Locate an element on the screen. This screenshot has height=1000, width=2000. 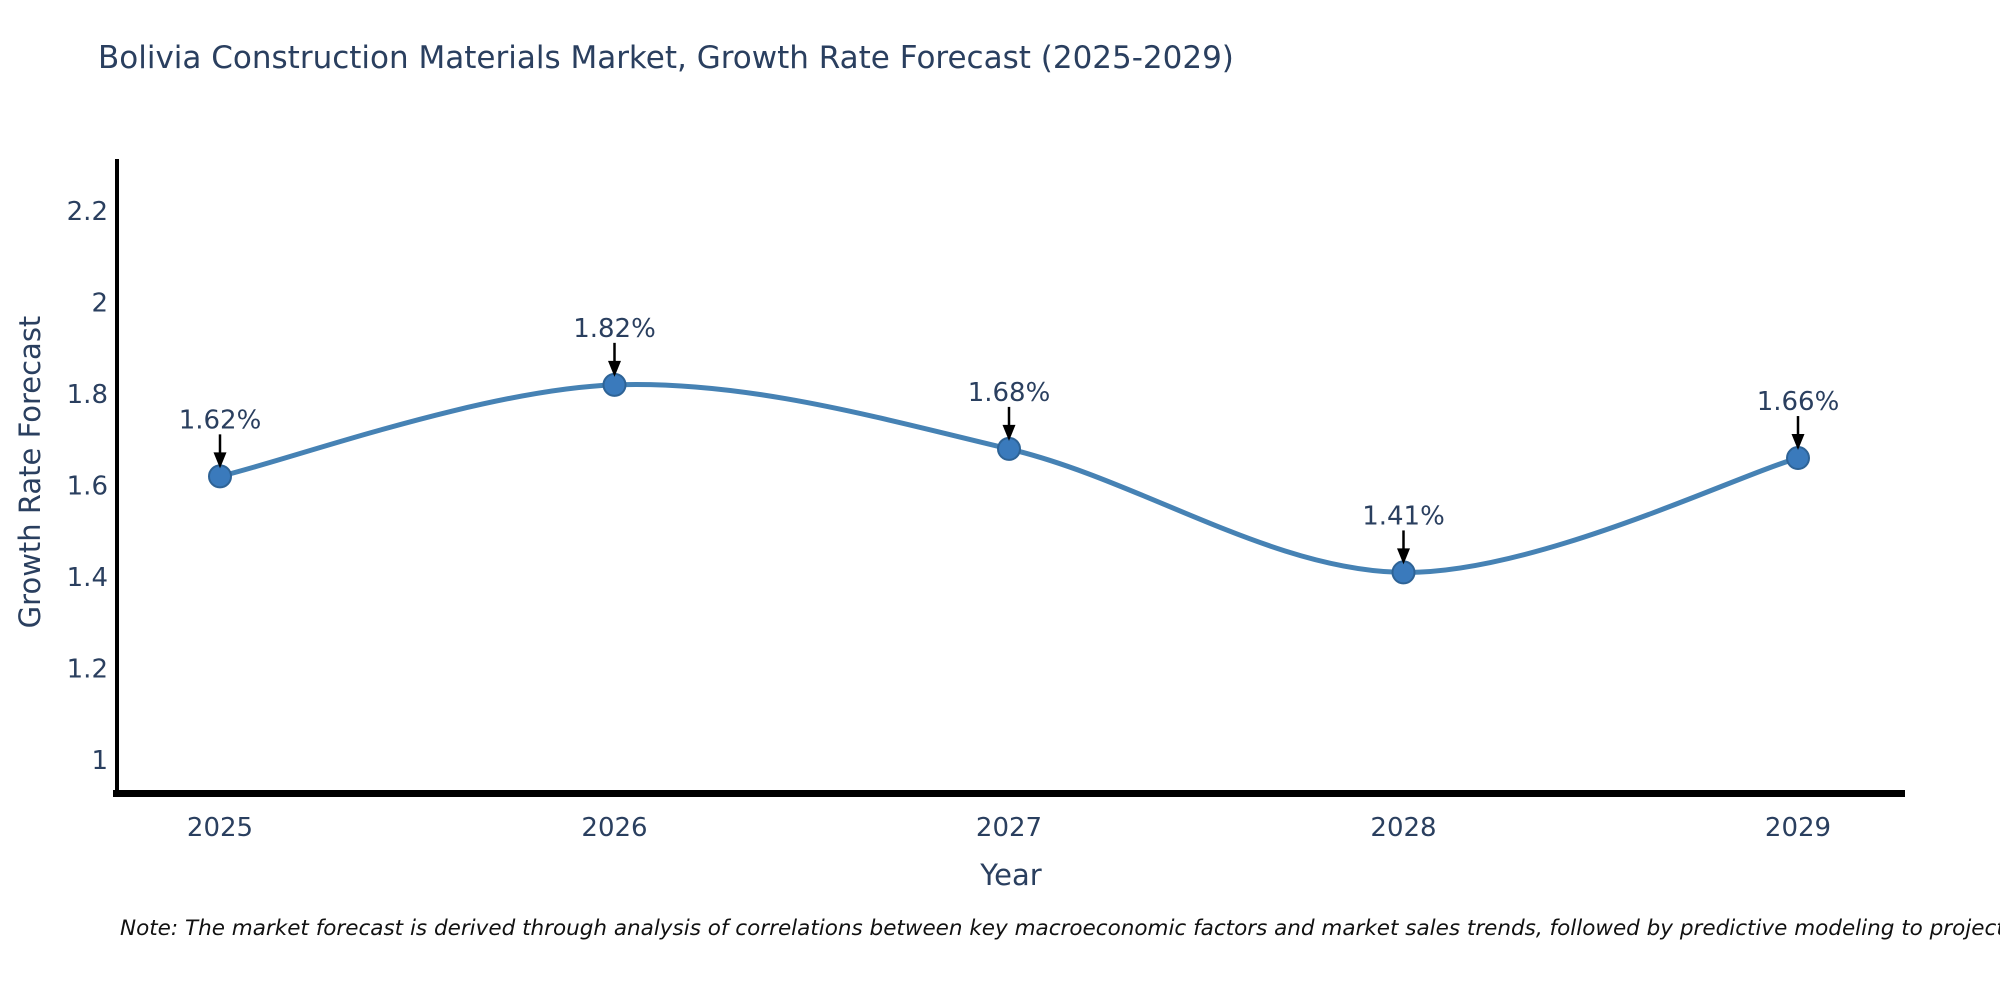
x-tick-label: 2025 is located at coordinates (220, 828).